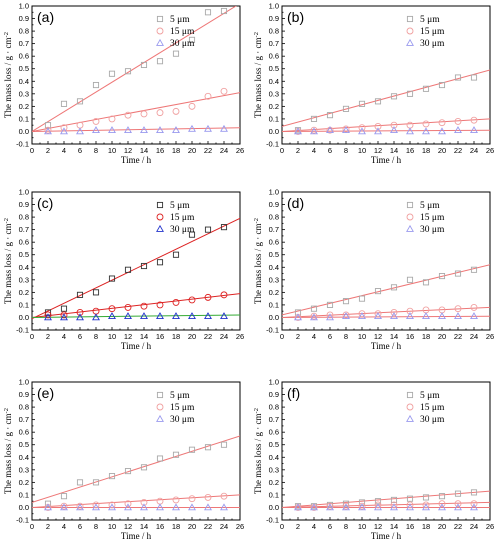 The image size is (500, 550). What do you see at coordinates (274, 217) in the screenshot?
I see `y-tick-label: 0.8` at bounding box center [274, 217].